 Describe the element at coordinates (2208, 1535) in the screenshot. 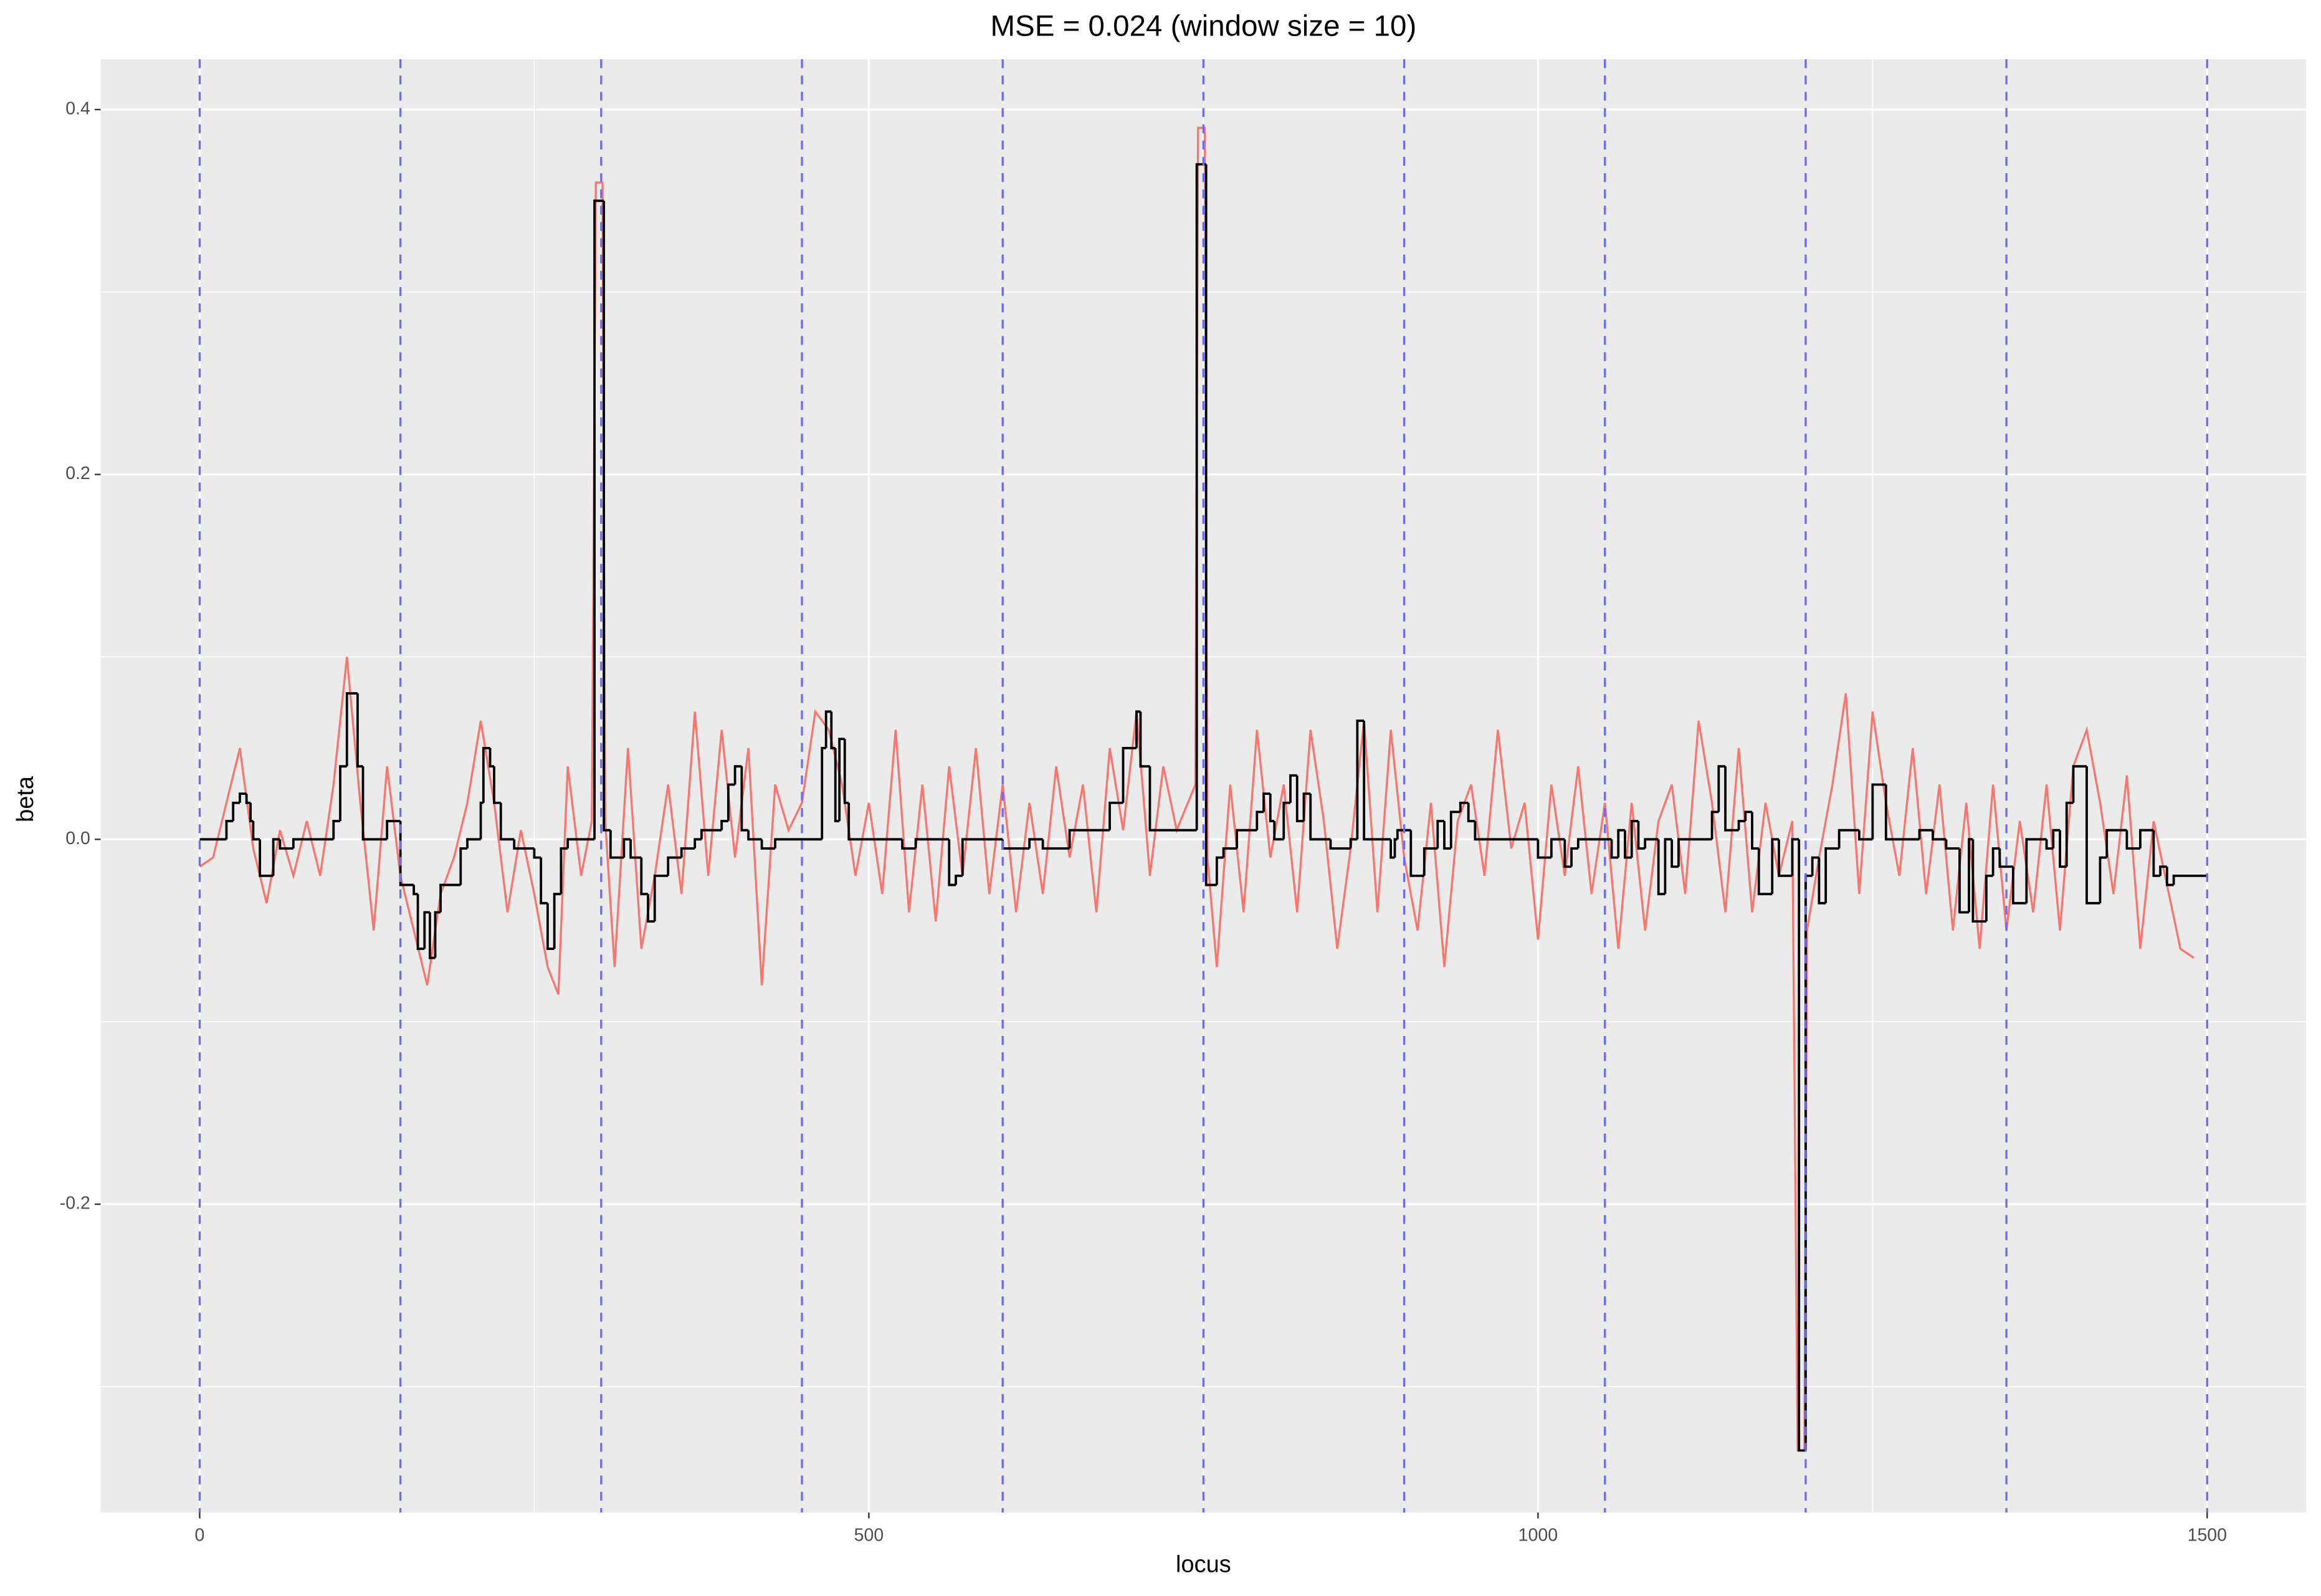

I see `x-tick-label: 1500` at that location.